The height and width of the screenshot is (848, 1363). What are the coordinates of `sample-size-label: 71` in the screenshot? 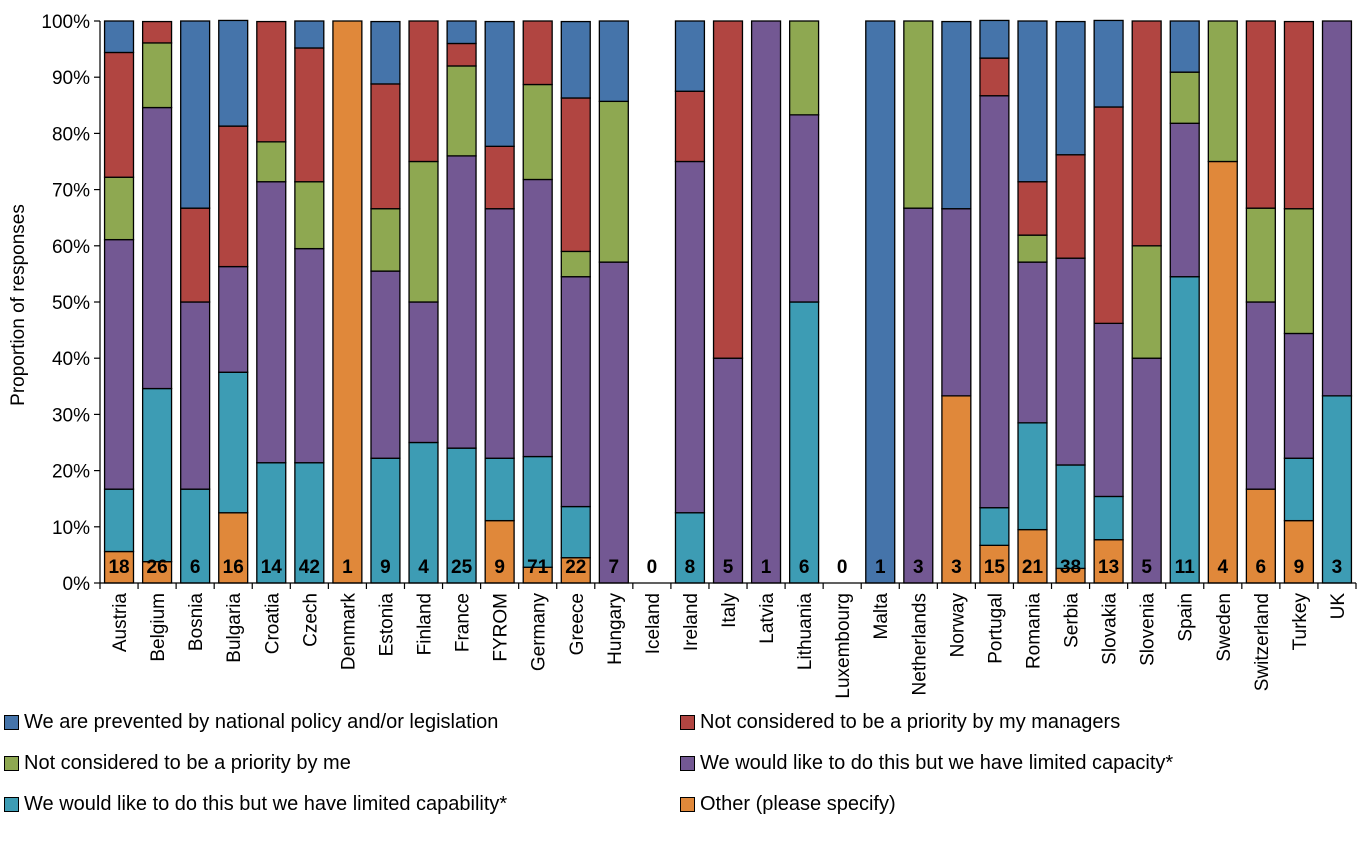 It's located at (538, 567).